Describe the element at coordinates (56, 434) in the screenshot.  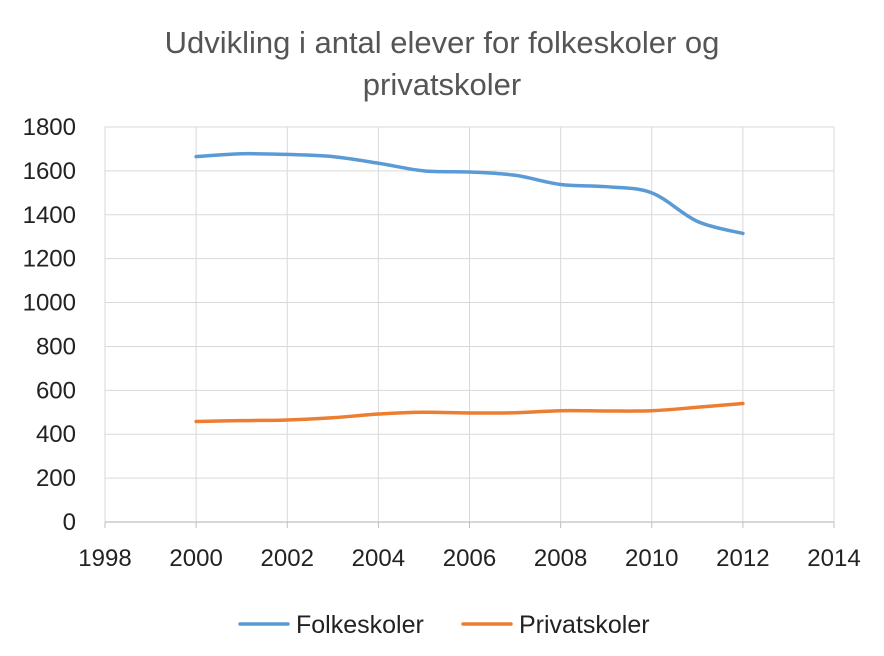
I see `y-tick-label: 400` at that location.